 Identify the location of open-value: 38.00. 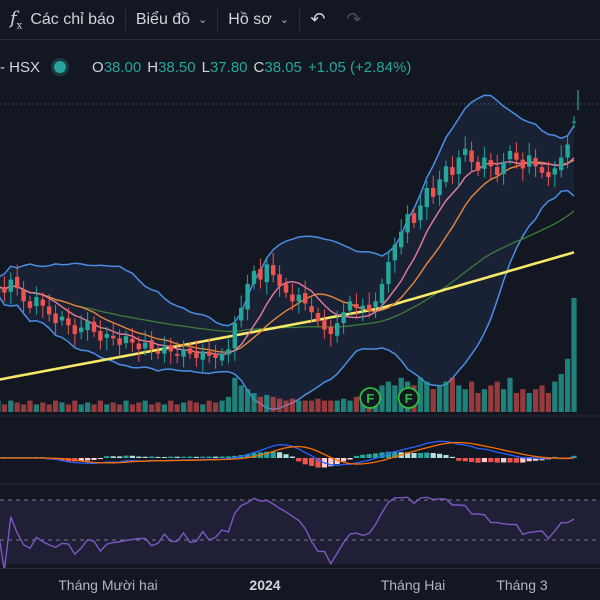
(122, 67).